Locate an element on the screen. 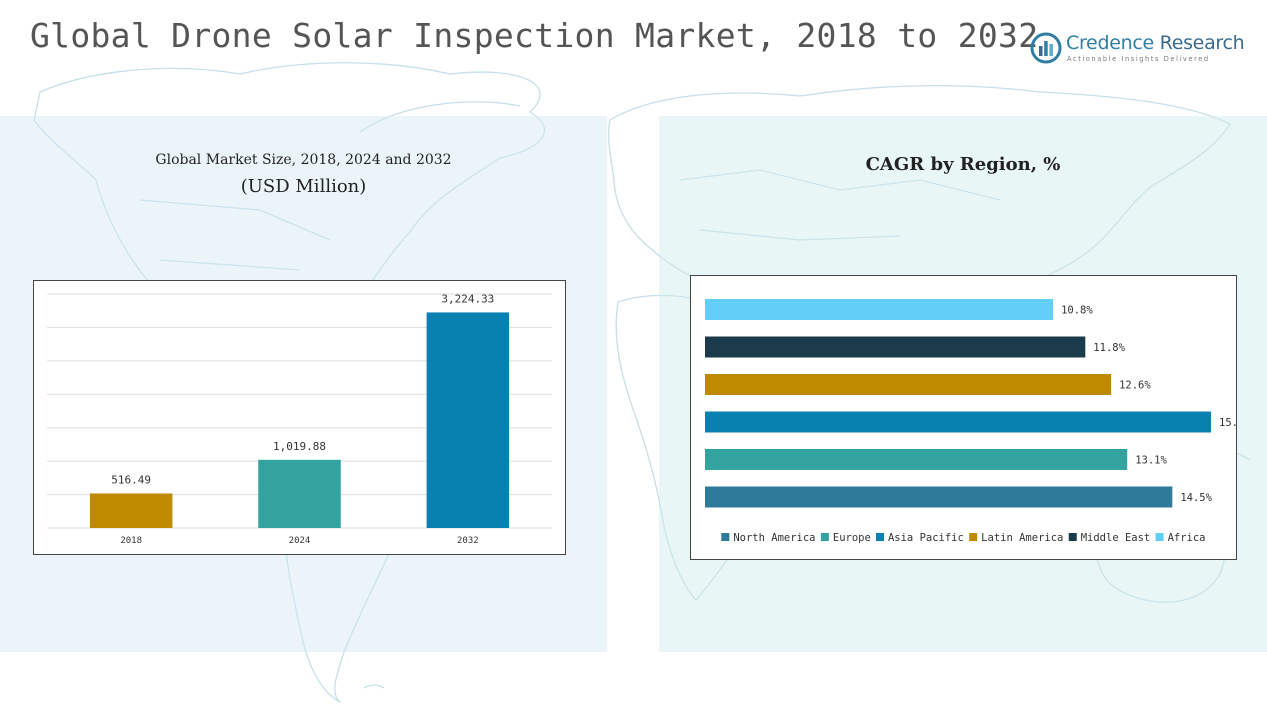  bar-middle-east is located at coordinates (895, 347).